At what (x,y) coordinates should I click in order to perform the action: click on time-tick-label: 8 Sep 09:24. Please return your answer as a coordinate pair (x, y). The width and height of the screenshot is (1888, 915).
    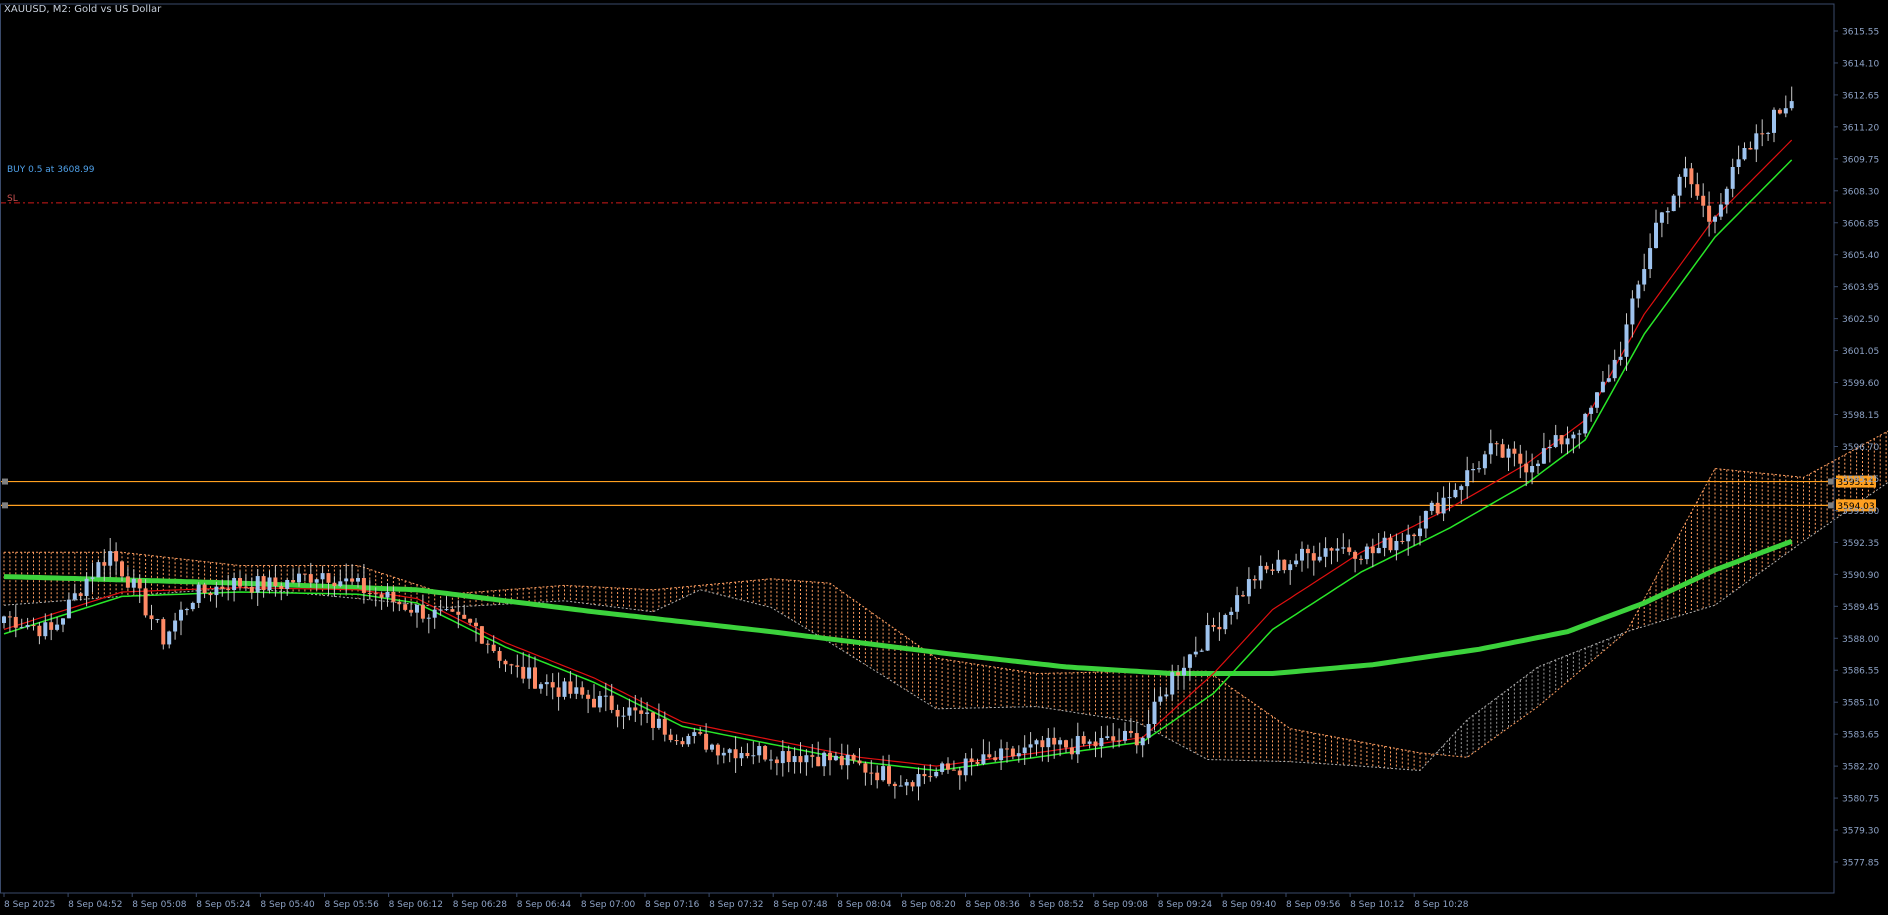
    Looking at the image, I should click on (1185, 905).